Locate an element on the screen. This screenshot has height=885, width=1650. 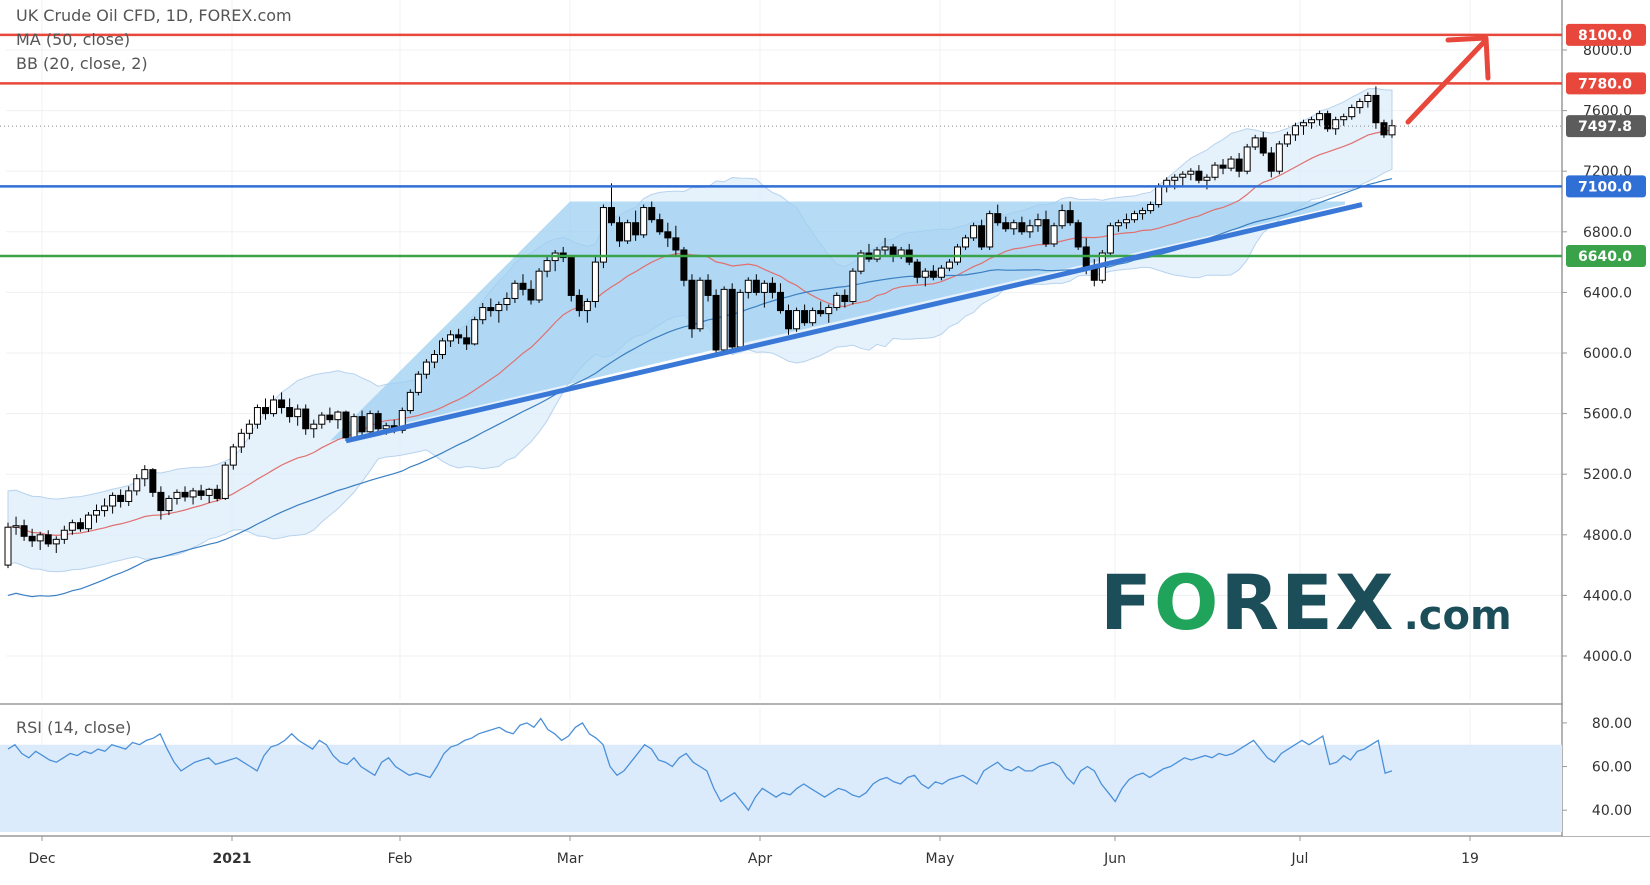
time-axis: Dec 2021 Feb Mar Apr May Jun Jul 19 is located at coordinates (753, 851).